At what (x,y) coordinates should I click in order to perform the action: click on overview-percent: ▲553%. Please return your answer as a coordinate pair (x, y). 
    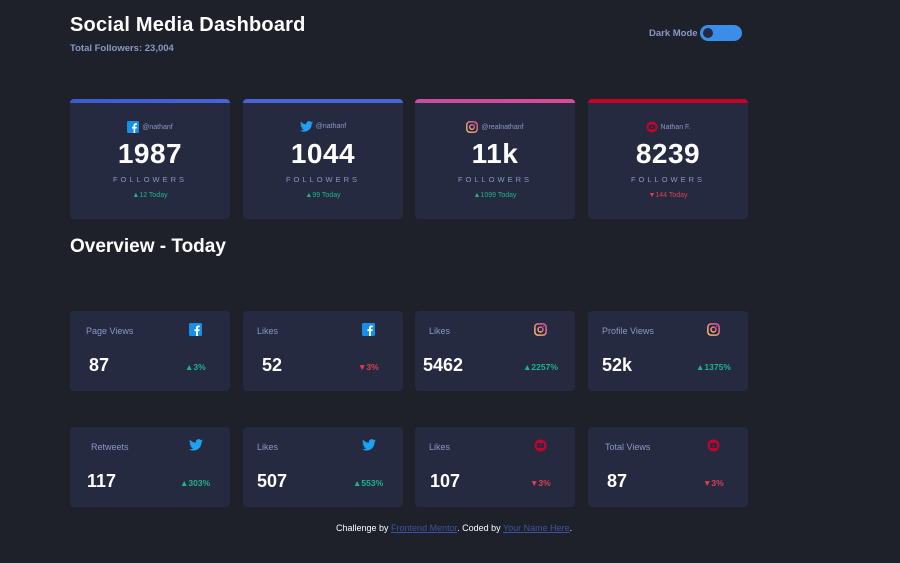
    Looking at the image, I should click on (368, 483).